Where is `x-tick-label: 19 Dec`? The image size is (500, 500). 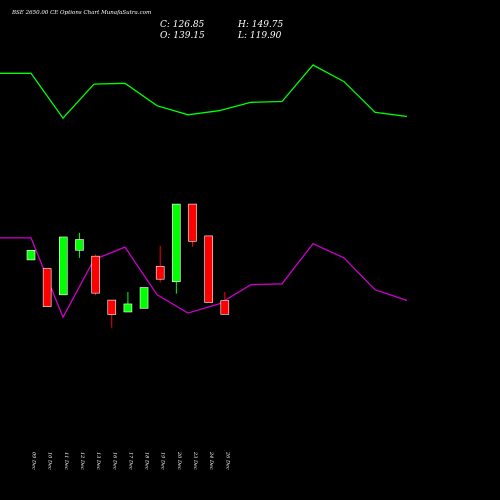 x-tick-label: 19 Dec is located at coordinates (163, 461).